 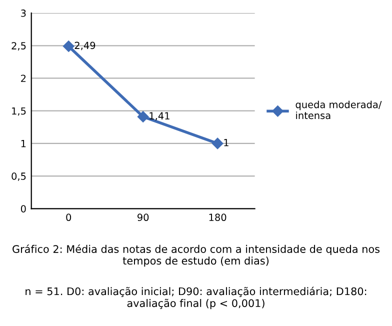 I want to click on data-label: 2,49, so click(x=85, y=46).